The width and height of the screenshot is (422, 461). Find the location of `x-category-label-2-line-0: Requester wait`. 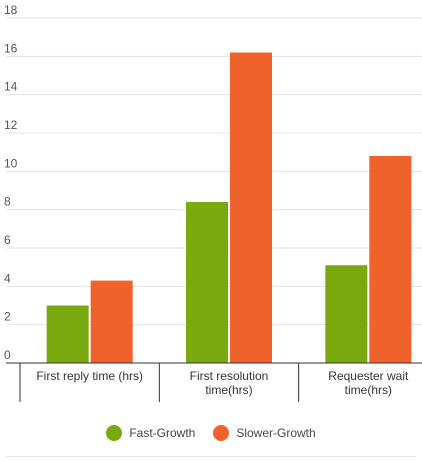

x-category-label-2-line-0: Requester wait is located at coordinates (368, 376).